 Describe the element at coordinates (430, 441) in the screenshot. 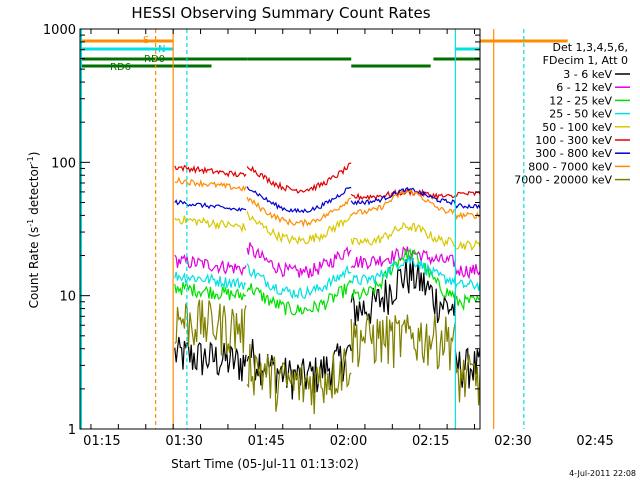

I see `x-tick-label-0215: 02:15` at that location.